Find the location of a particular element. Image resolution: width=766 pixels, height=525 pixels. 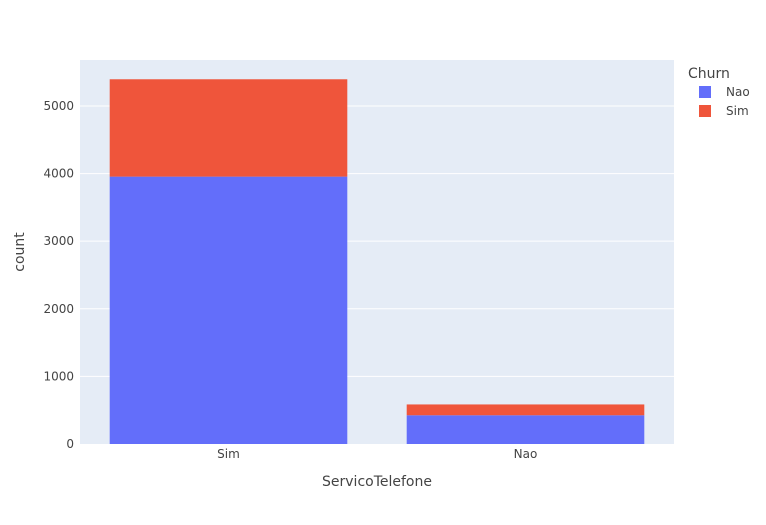

x-tick-label: Nao is located at coordinates (526, 454).